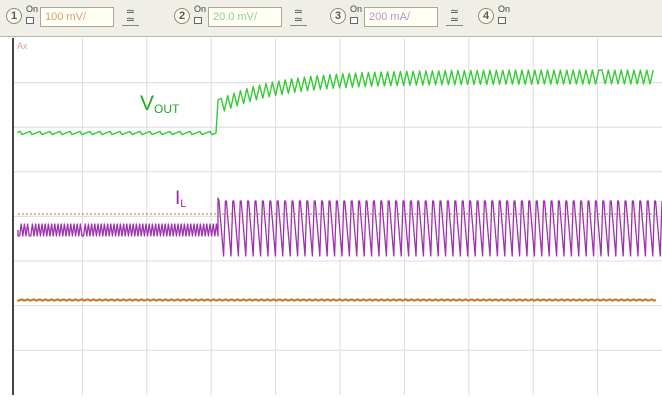  I want to click on channel-4-button: 4, so click(486, 16).